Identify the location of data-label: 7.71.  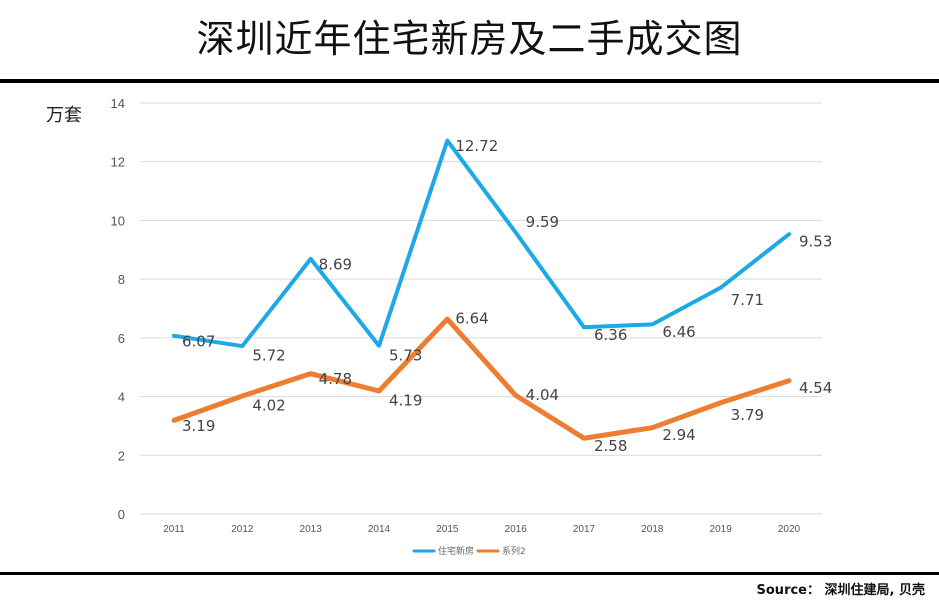
(747, 300).